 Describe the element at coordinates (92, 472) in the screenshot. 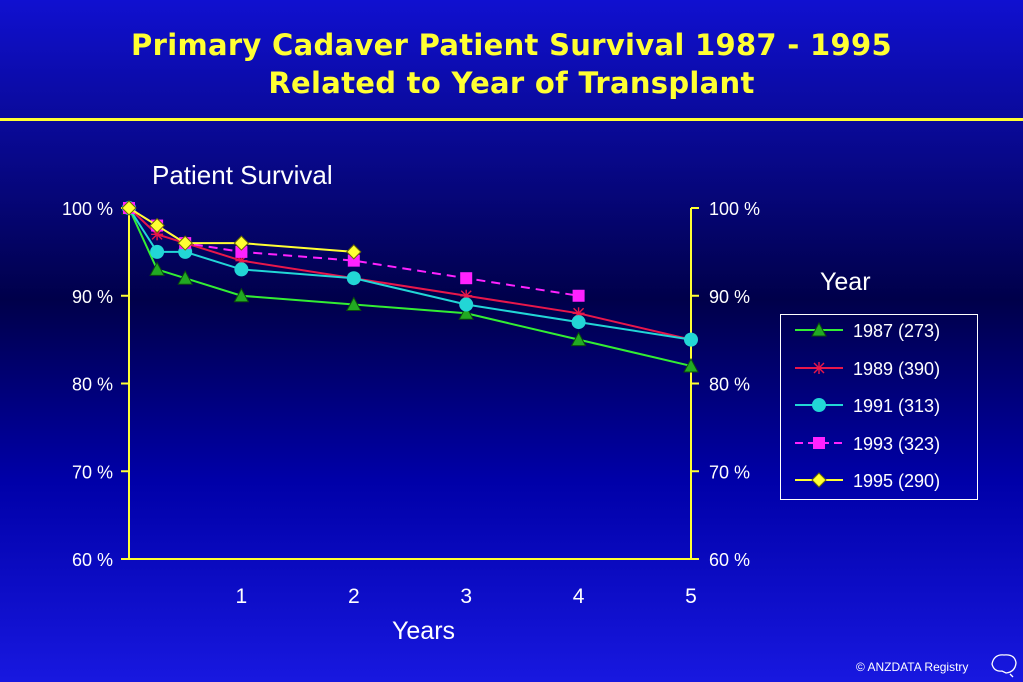

I see `y-tick-label-left: 70 %` at that location.